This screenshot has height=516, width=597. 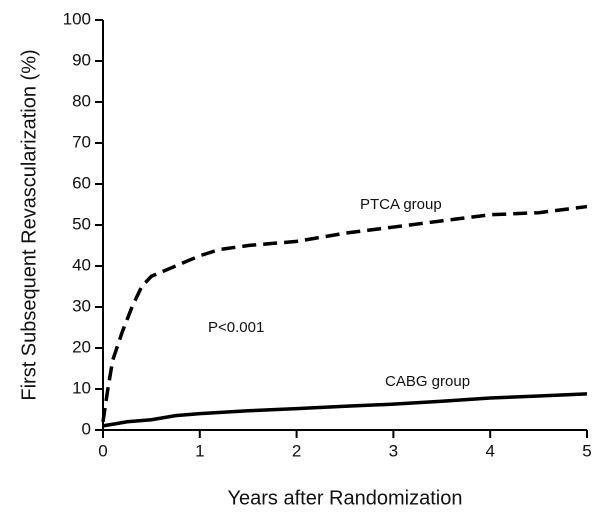 I want to click on series-label: PTCA group, so click(x=401, y=204).